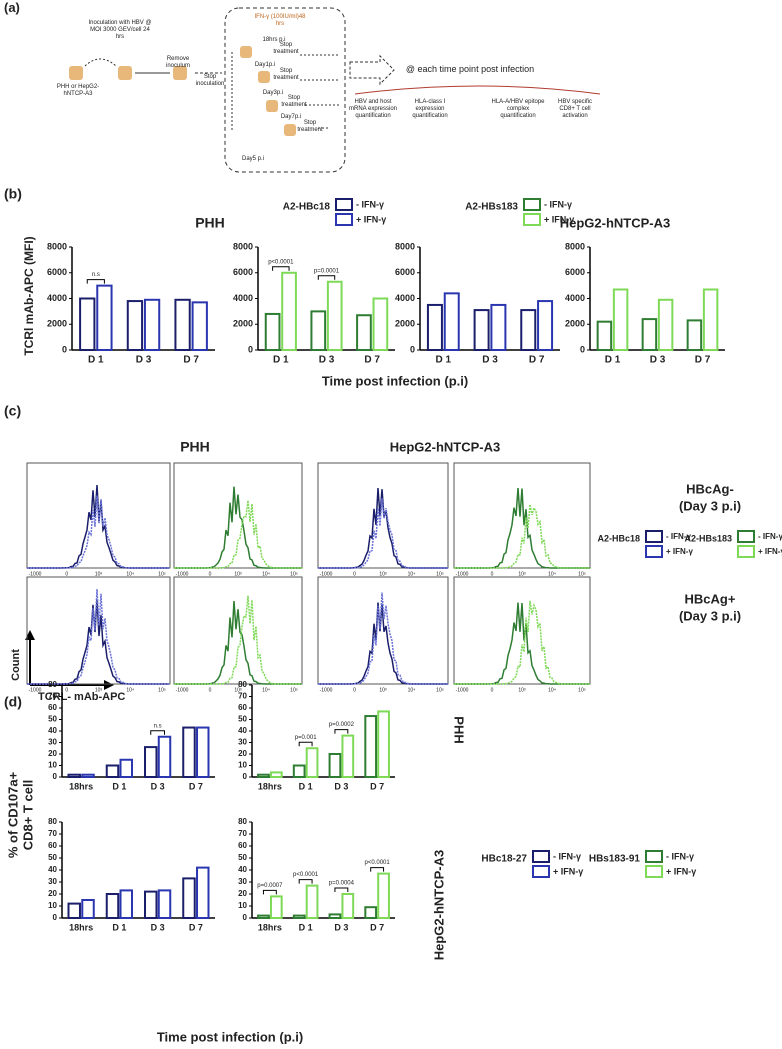  I want to click on y-tick-label: 10, so click(52, 765).